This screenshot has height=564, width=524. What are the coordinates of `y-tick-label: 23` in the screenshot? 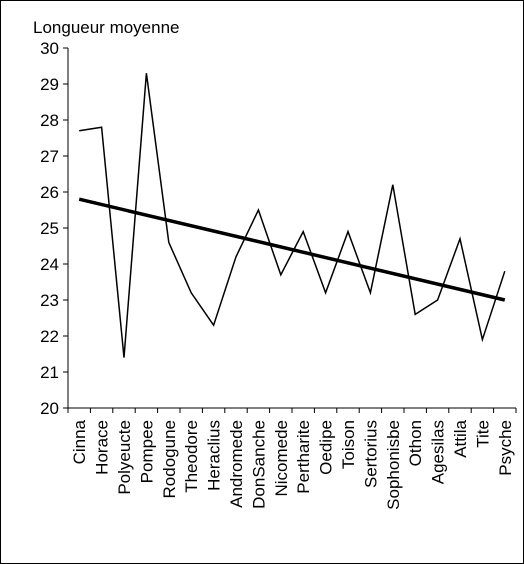 It's located at (49, 300).